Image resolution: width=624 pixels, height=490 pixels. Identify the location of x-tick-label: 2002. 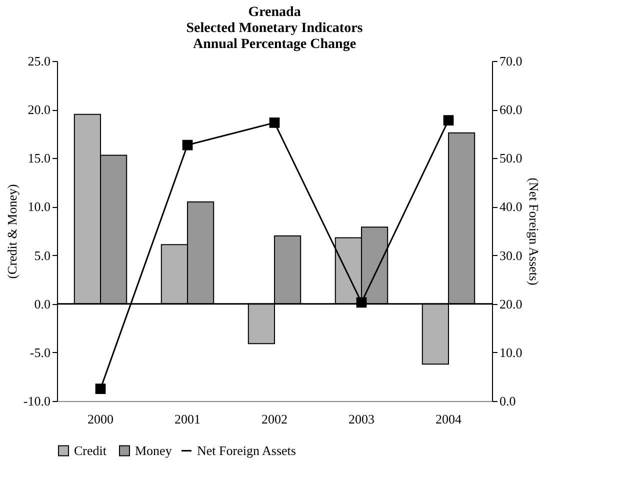
(275, 419).